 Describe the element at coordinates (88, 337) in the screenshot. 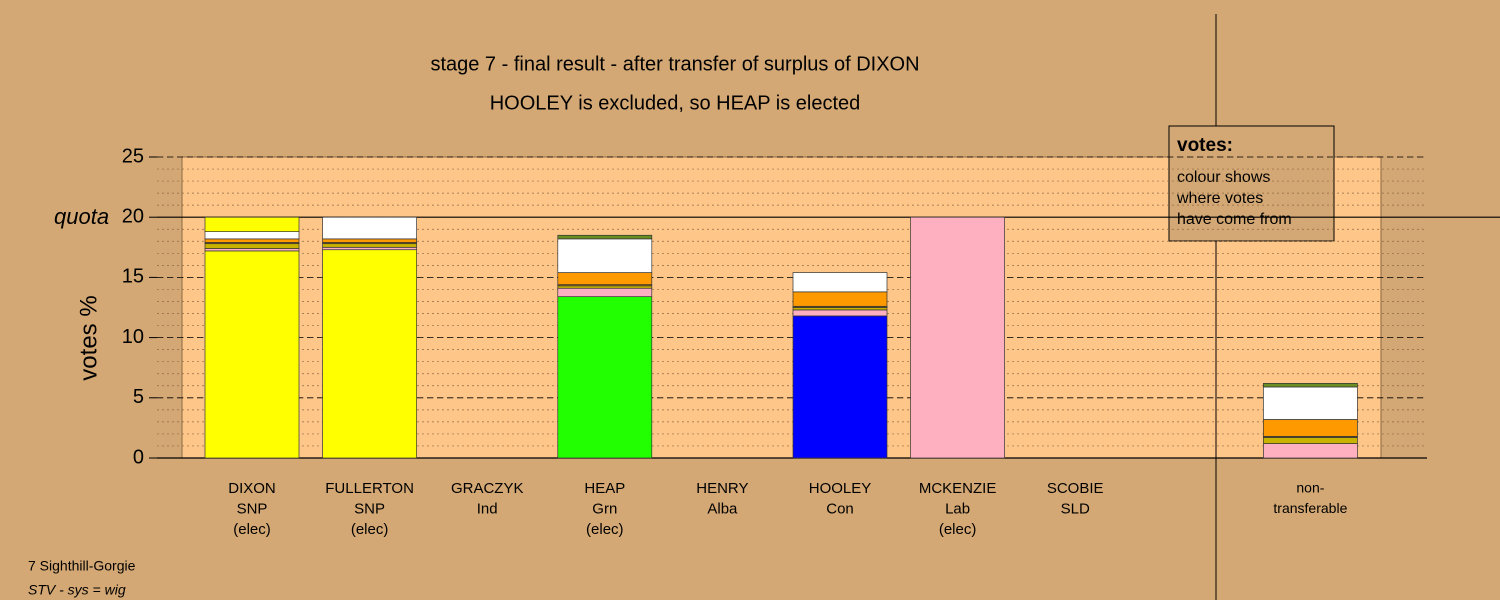

I see `y-axis-label: votes %` at that location.